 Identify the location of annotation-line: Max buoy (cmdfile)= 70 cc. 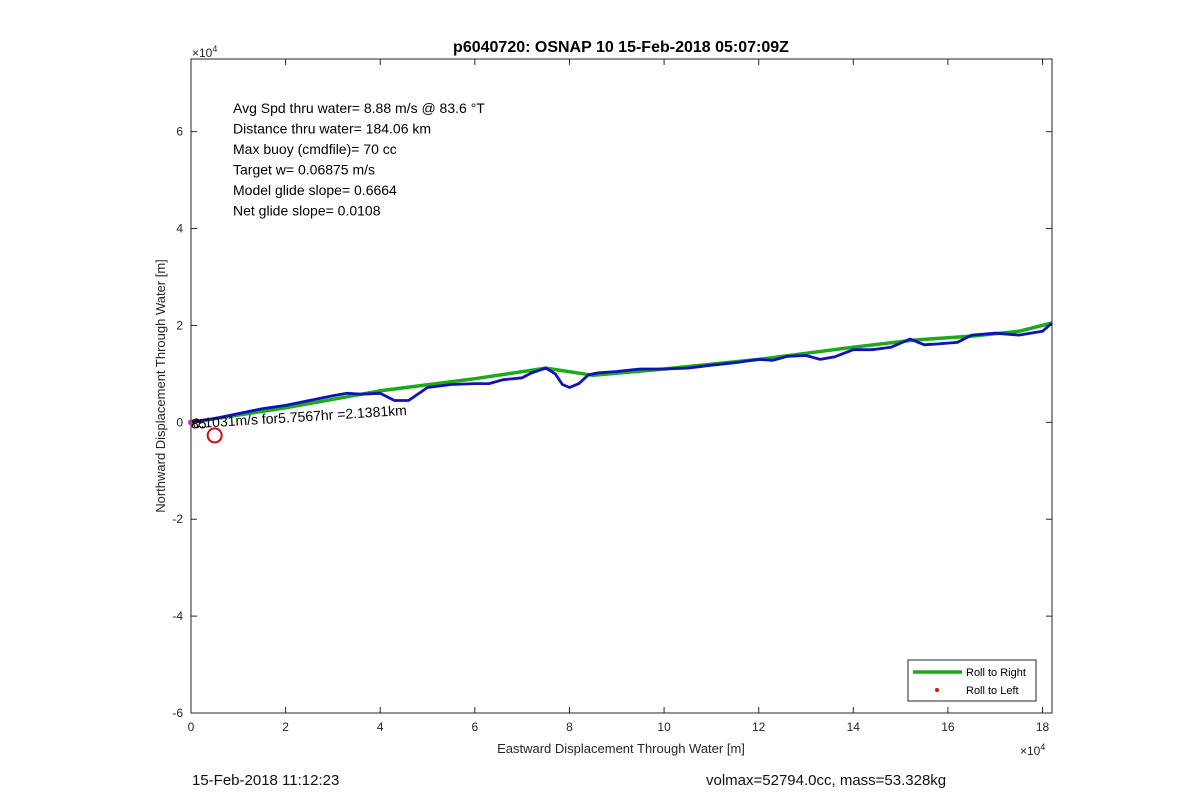
(315, 149).